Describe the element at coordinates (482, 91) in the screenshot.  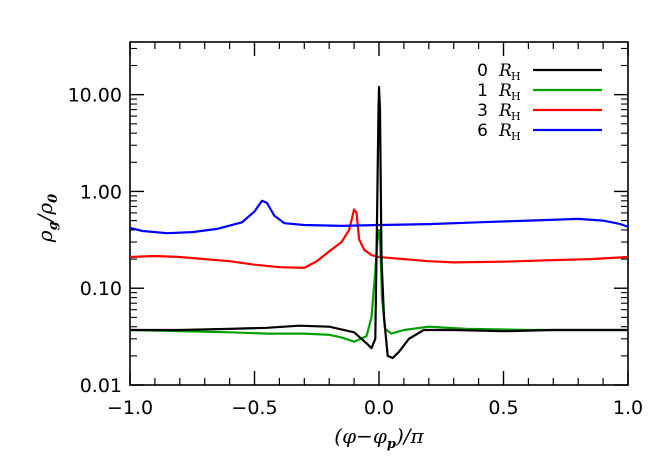
I see `legend-label: 1` at that location.